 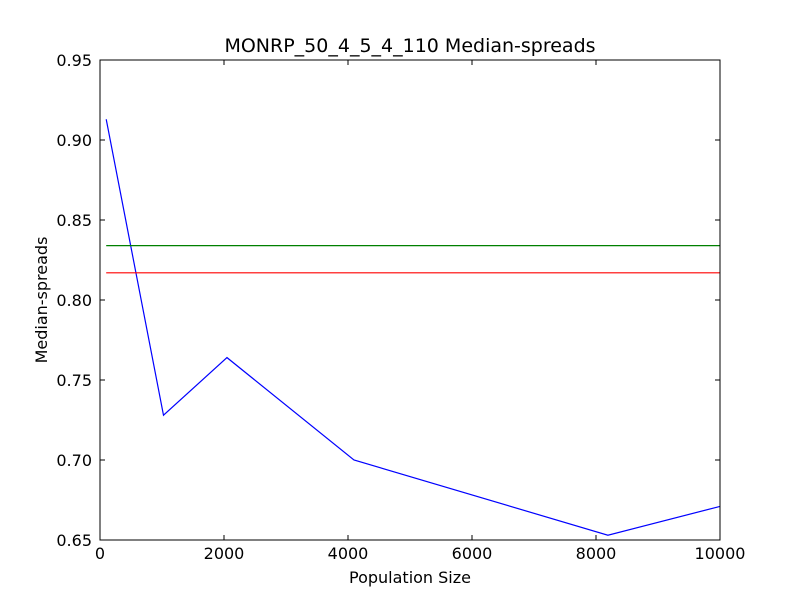 What do you see at coordinates (472, 553) in the screenshot?
I see `x-tick-label: 6000` at bounding box center [472, 553].